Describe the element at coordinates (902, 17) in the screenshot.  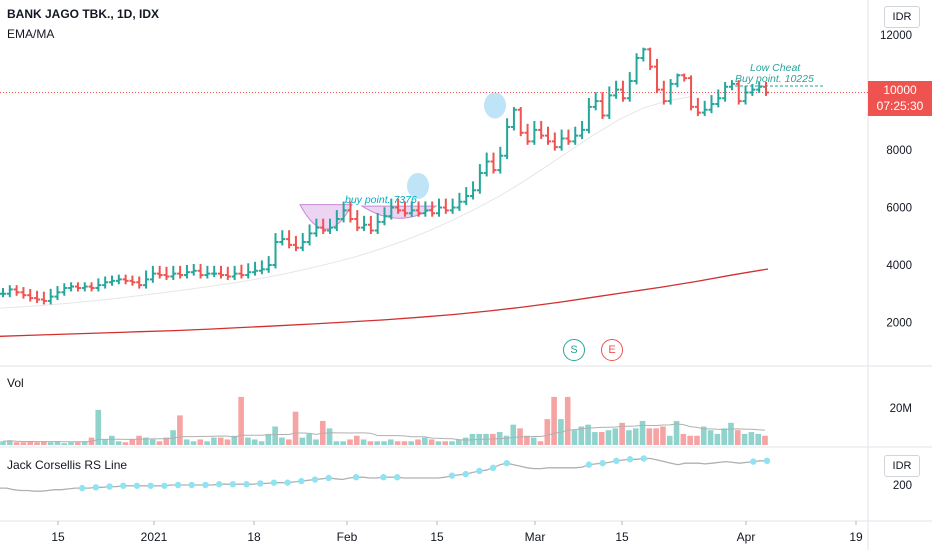
I see `currency-button: IDR` at that location.